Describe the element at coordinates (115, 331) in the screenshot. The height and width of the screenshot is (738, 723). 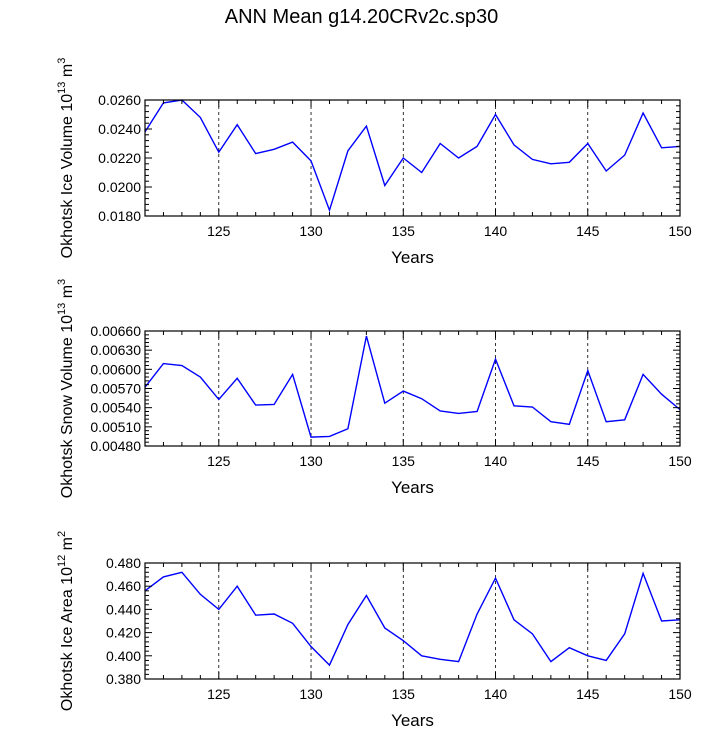
I see `y-tick-label: 0.00660` at that location.